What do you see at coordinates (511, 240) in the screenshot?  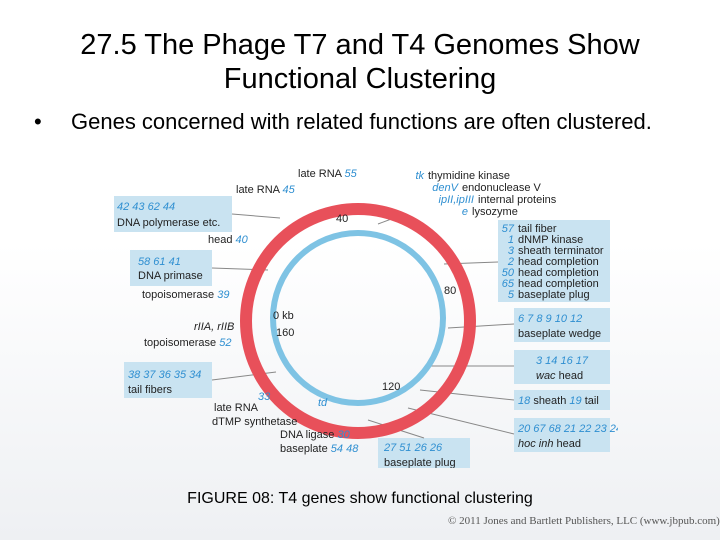 I see `right-gene-1: 1` at bounding box center [511, 240].